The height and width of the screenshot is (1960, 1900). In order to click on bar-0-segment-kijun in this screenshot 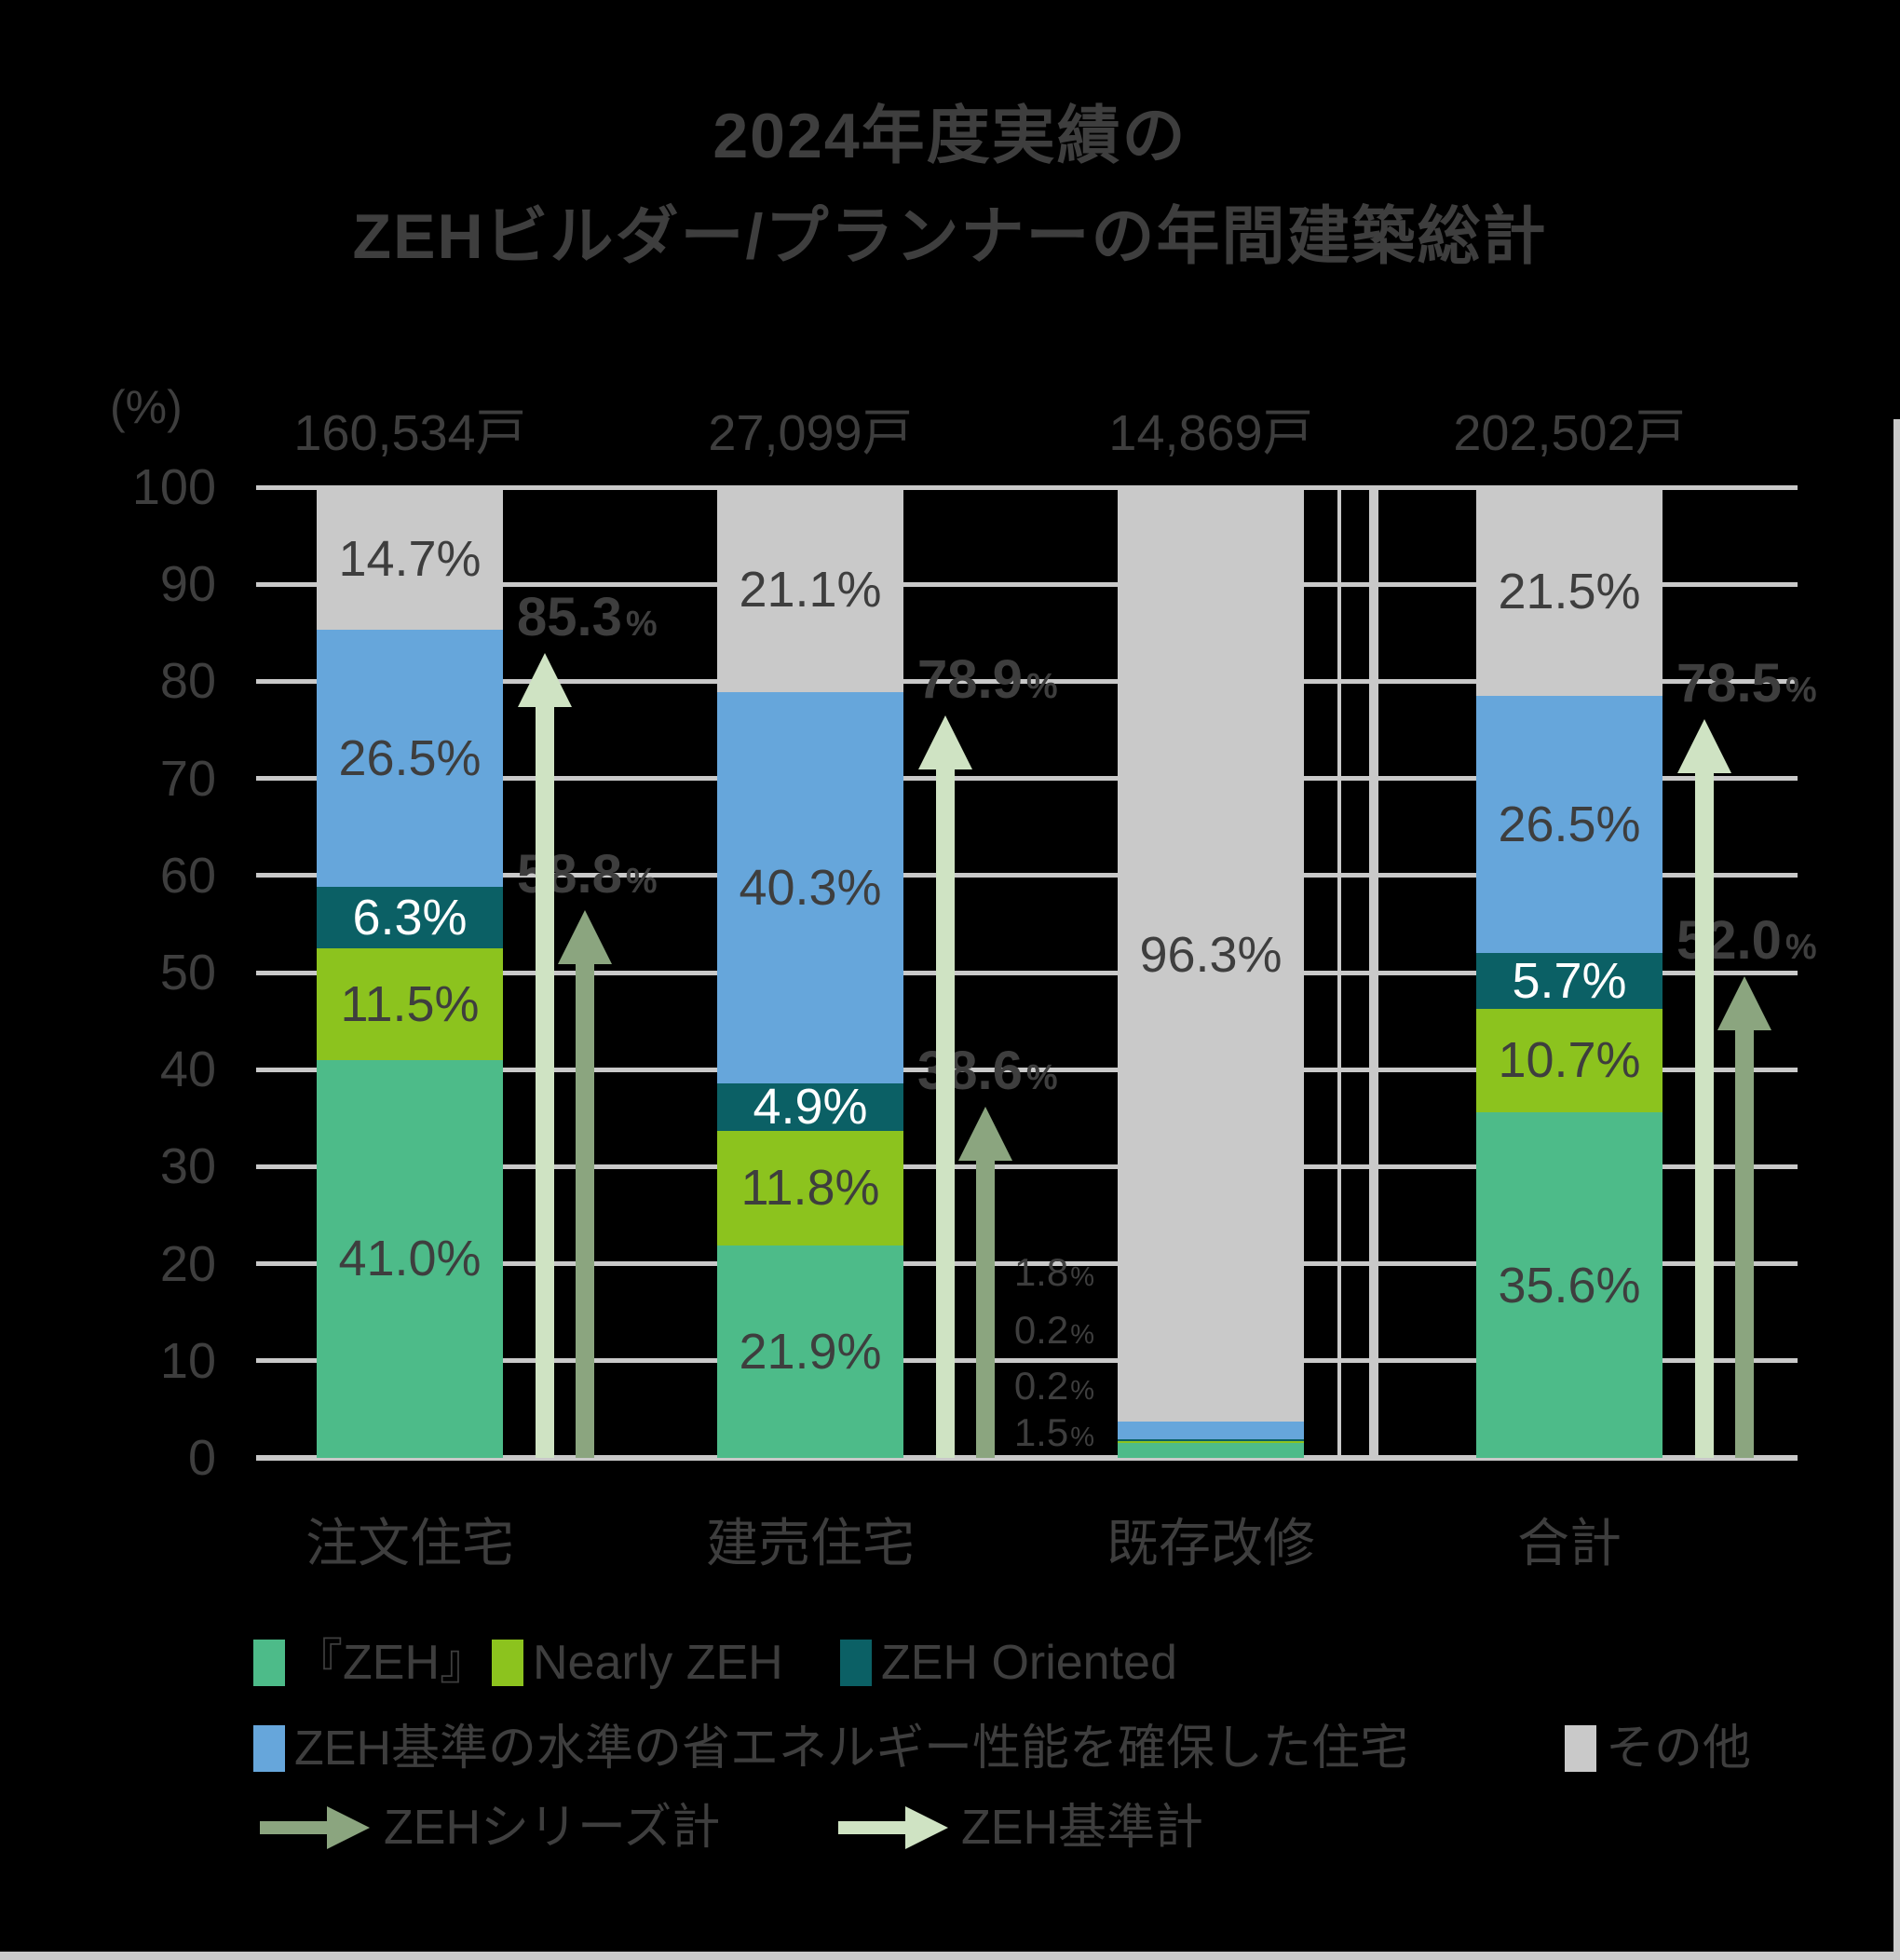, I will do `click(410, 759)`.